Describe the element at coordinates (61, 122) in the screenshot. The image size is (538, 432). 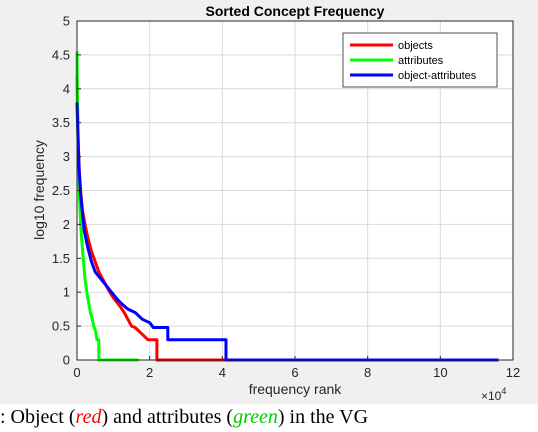
I see `y-tick-label: 3.5` at that location.